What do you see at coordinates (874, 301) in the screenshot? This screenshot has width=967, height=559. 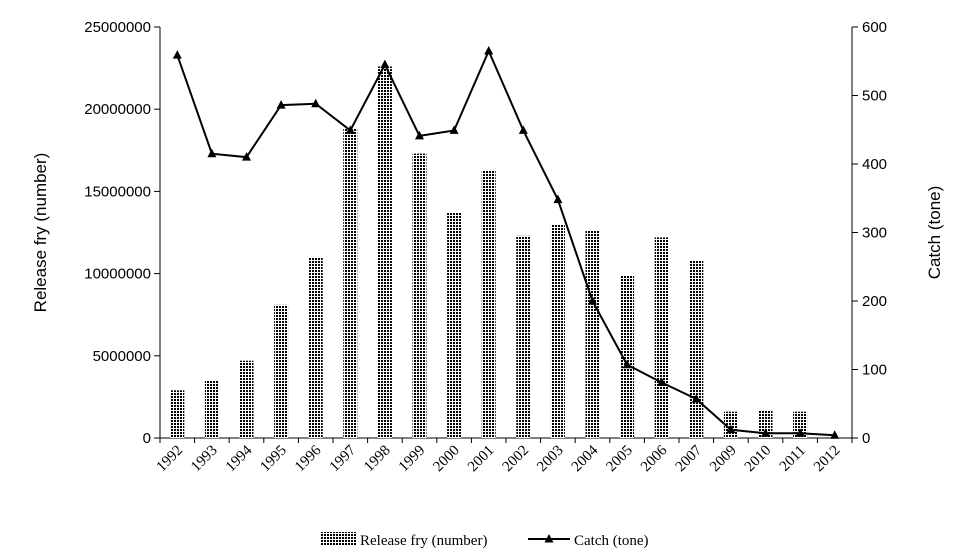 I see `y2-tick-label: 200` at bounding box center [874, 301].